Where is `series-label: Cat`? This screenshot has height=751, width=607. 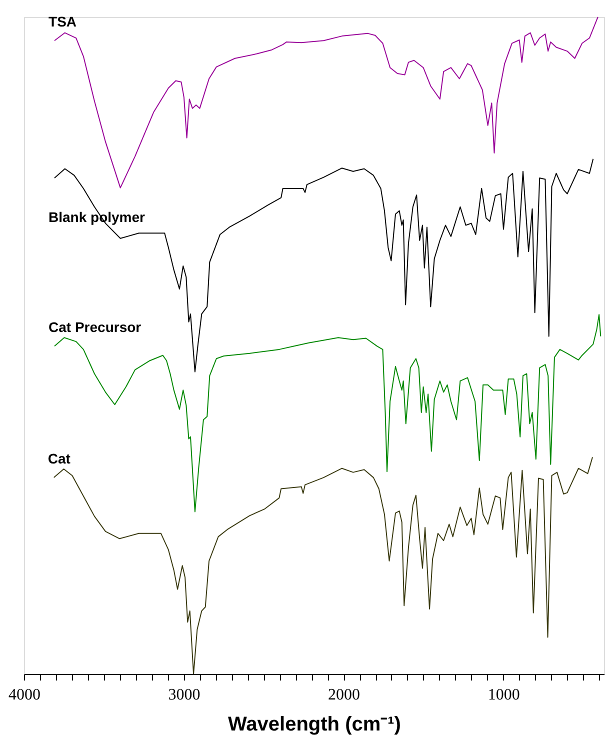 series-label: Cat is located at coordinates (59, 458).